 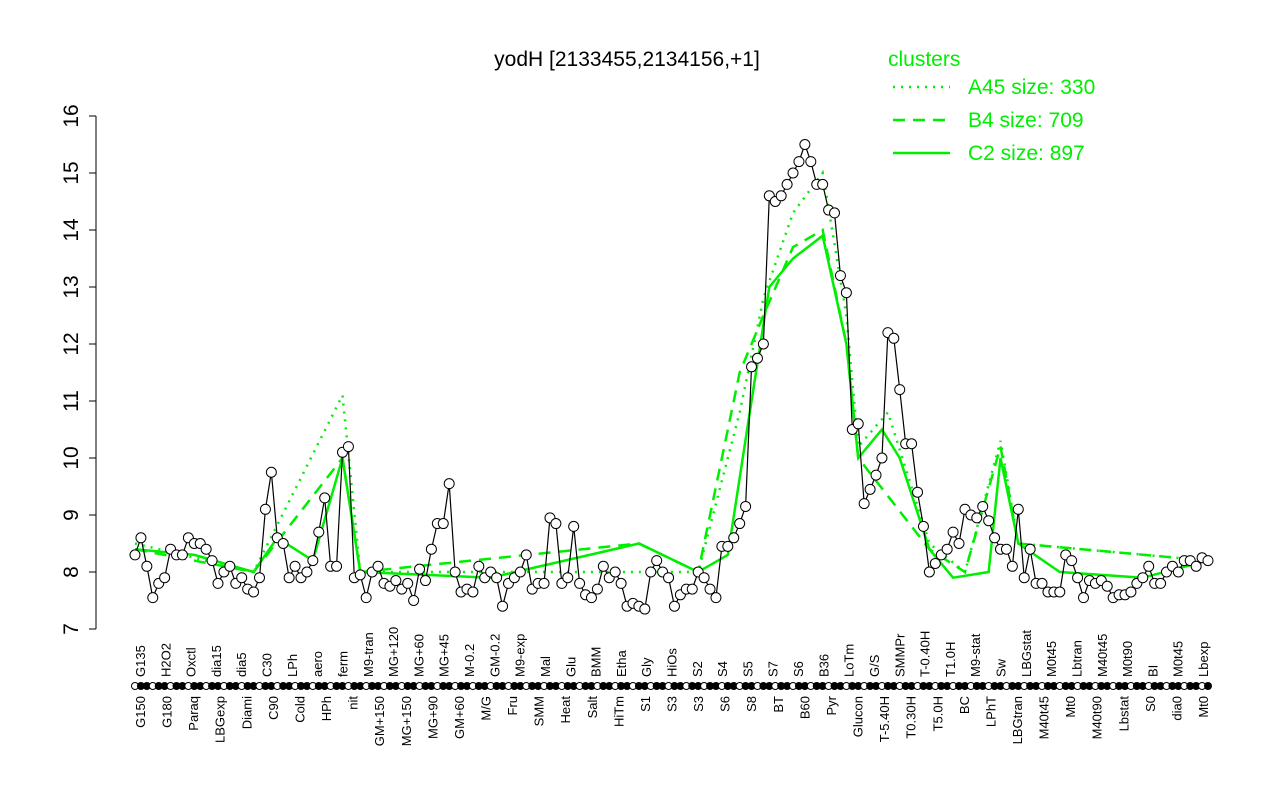 What do you see at coordinates (167, 712) in the screenshot?
I see `x-tick-label: G180` at bounding box center [167, 712].